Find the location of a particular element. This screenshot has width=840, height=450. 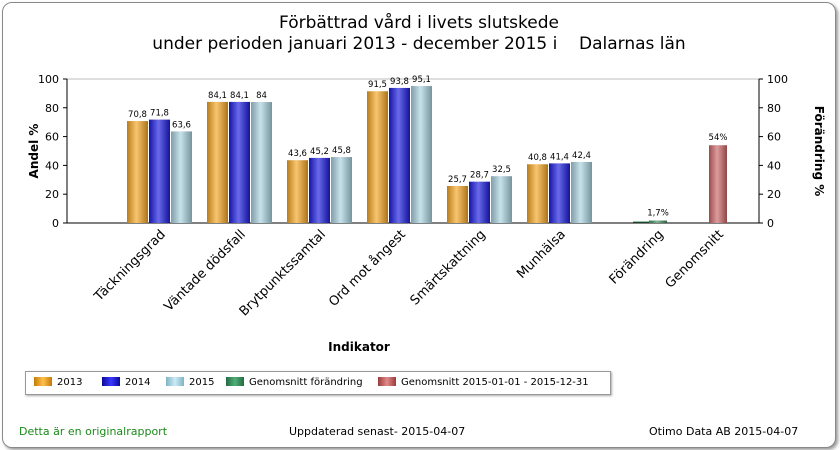

bar-value-label: 84 is located at coordinates (261, 96).